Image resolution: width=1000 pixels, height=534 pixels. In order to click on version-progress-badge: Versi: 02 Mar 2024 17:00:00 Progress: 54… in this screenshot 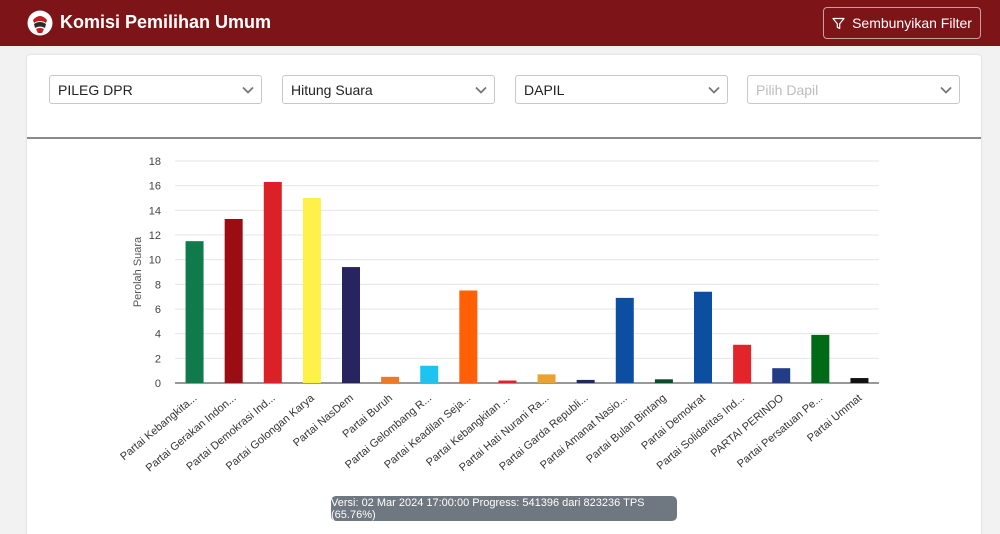, I will do `click(504, 508)`.